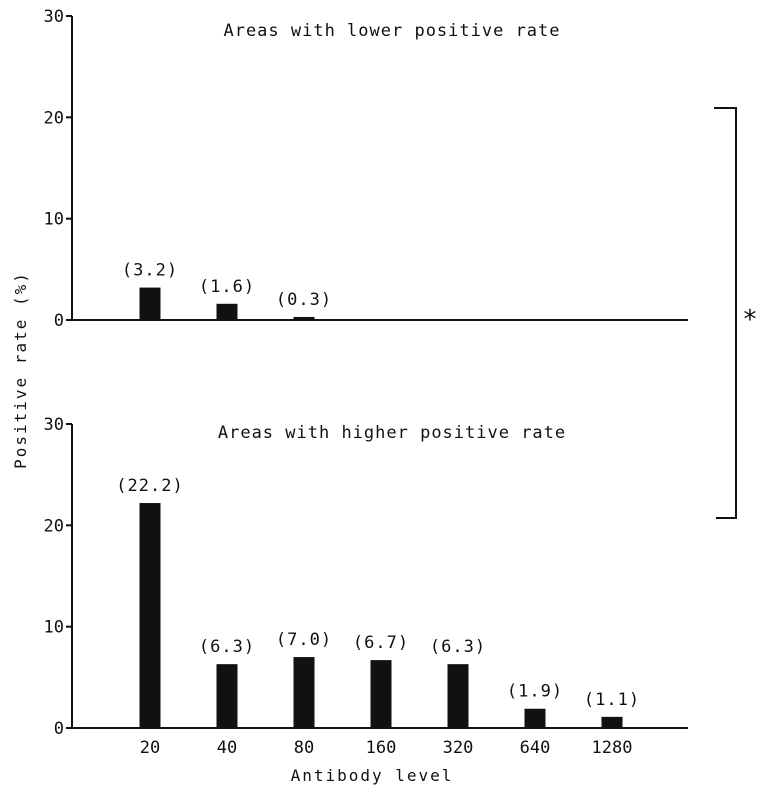  Describe the element at coordinates (535, 692) in the screenshot. I see `data-label-panel-2-640: (1.9)` at that location.